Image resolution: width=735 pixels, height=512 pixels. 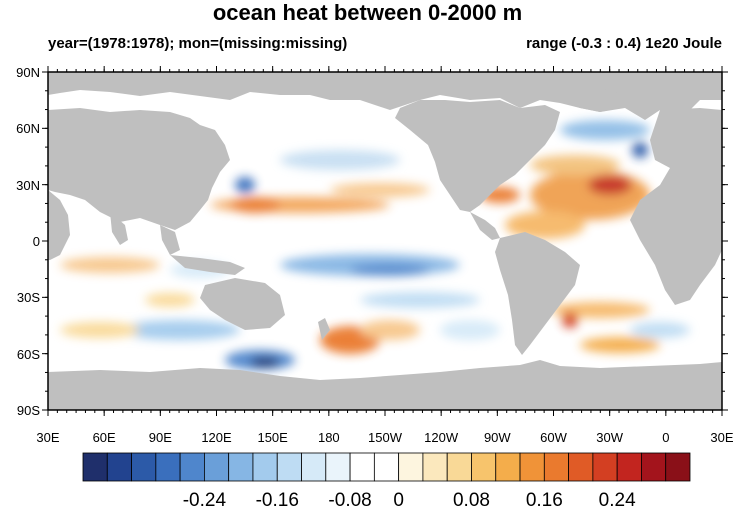 I want to click on colorbar-tick-label: 0.16, so click(x=544, y=500).